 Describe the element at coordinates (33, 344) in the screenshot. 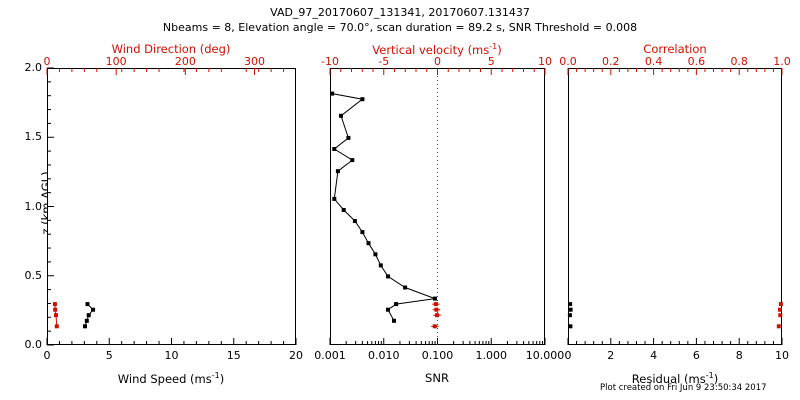

I see `y-tick-label-0: 0.0` at that location.